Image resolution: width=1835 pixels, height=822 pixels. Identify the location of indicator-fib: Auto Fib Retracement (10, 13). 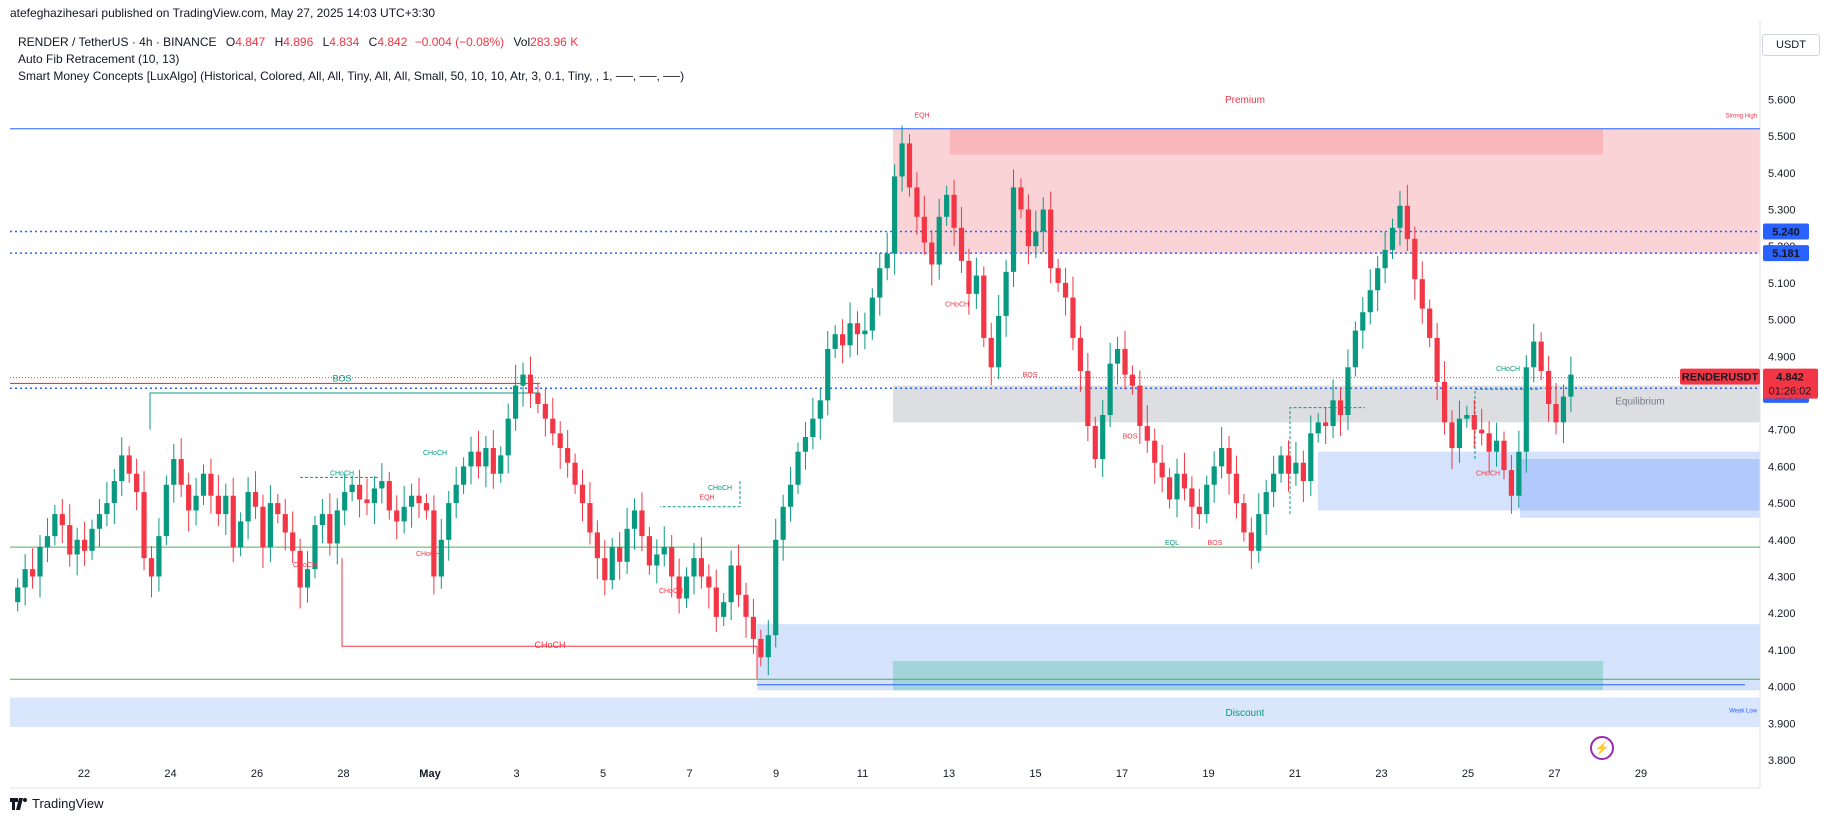
(99, 59).